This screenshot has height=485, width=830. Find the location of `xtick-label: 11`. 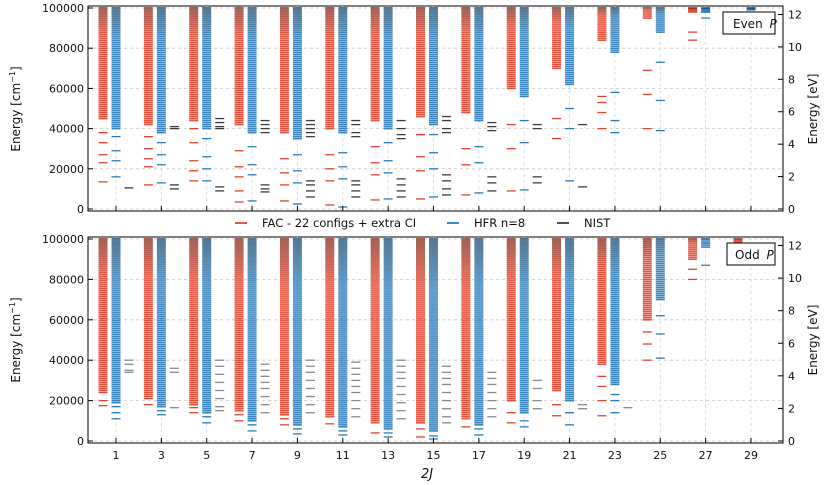

xtick-label: 11 is located at coordinates (343, 455).